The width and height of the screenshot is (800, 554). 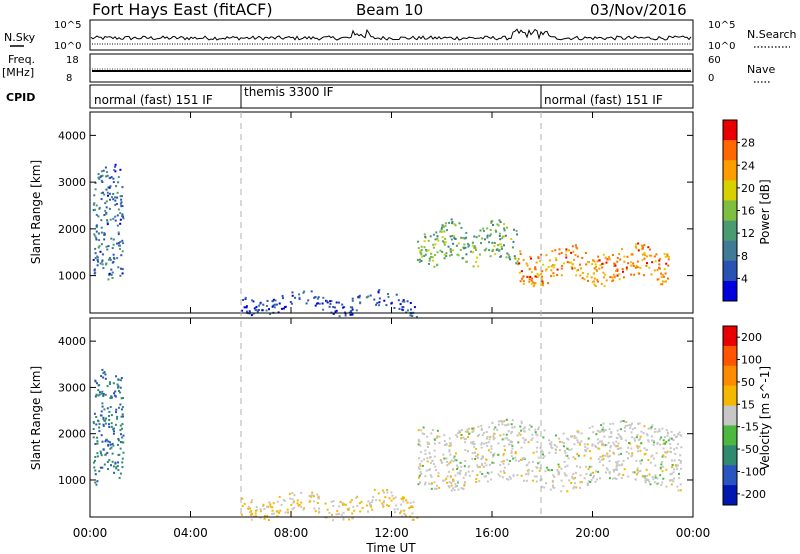 What do you see at coordinates (748, 233) in the screenshot?
I see `colorbar-tick-label: 12` at bounding box center [748, 233].